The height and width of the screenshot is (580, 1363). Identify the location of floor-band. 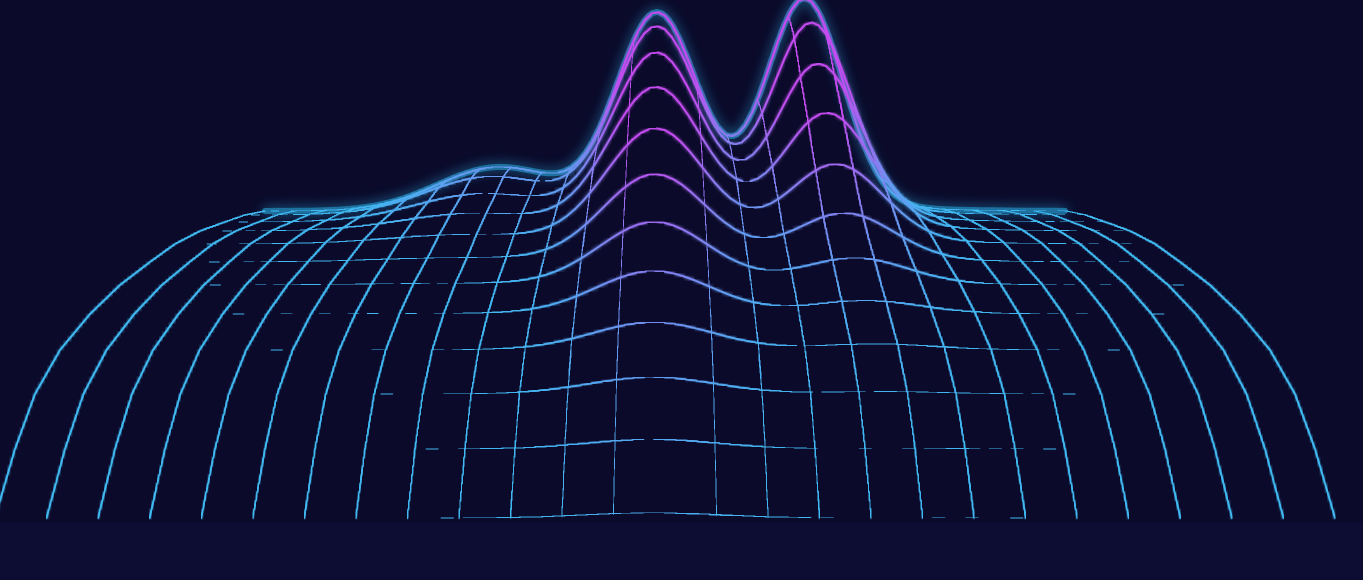
(681, 551).